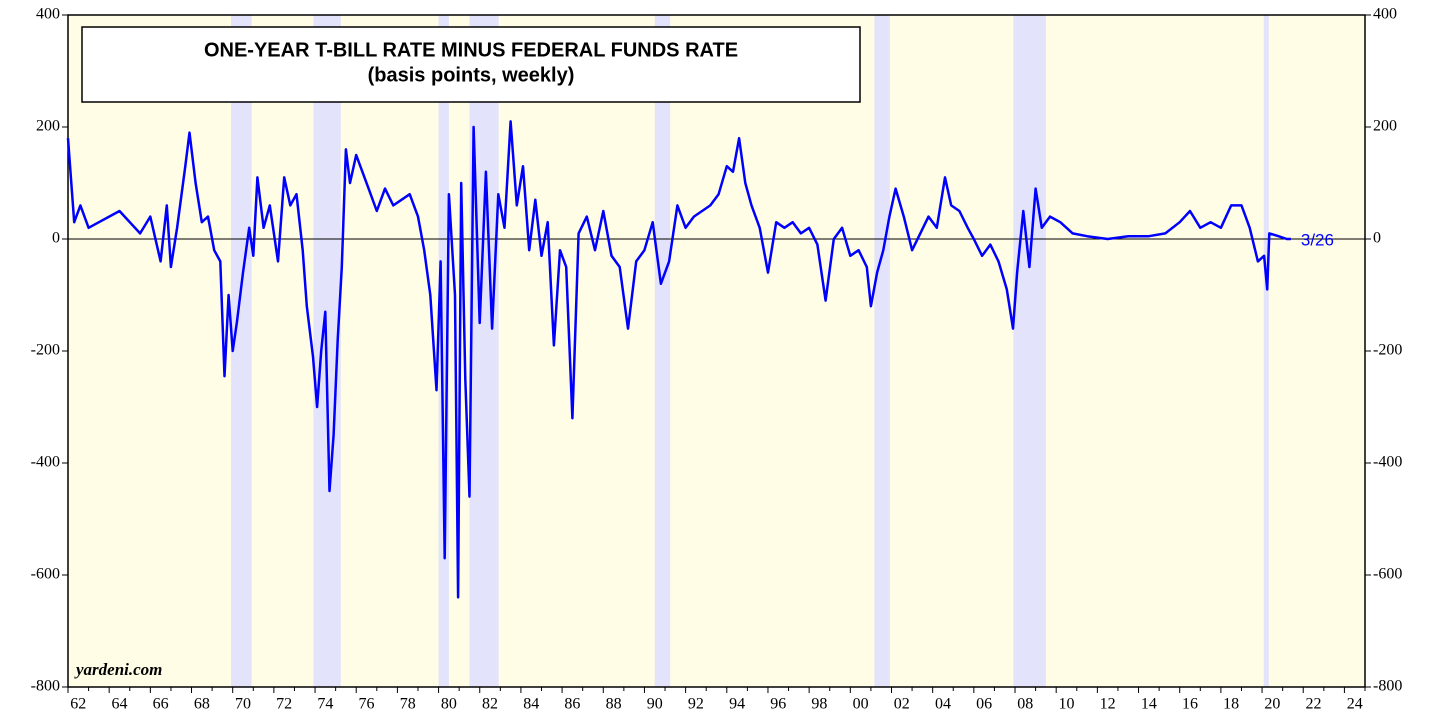  Describe the element at coordinates (943, 704) in the screenshot. I see `x-tick-label: 04` at that location.